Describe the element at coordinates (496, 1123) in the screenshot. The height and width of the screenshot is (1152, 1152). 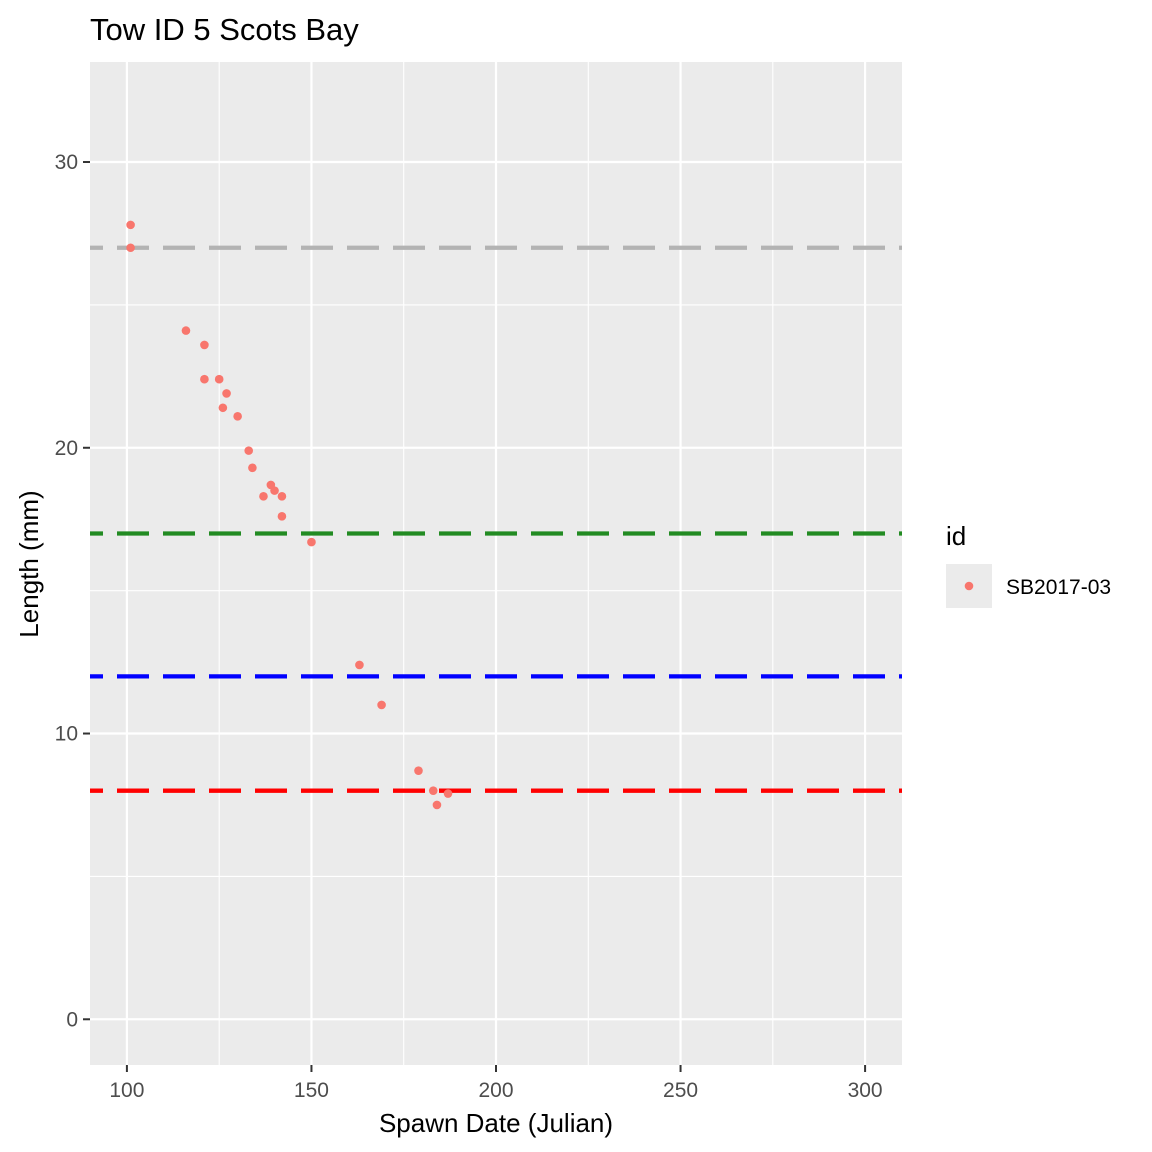
I see `x-axis-title: Spawn Date (Julian)` at that location.